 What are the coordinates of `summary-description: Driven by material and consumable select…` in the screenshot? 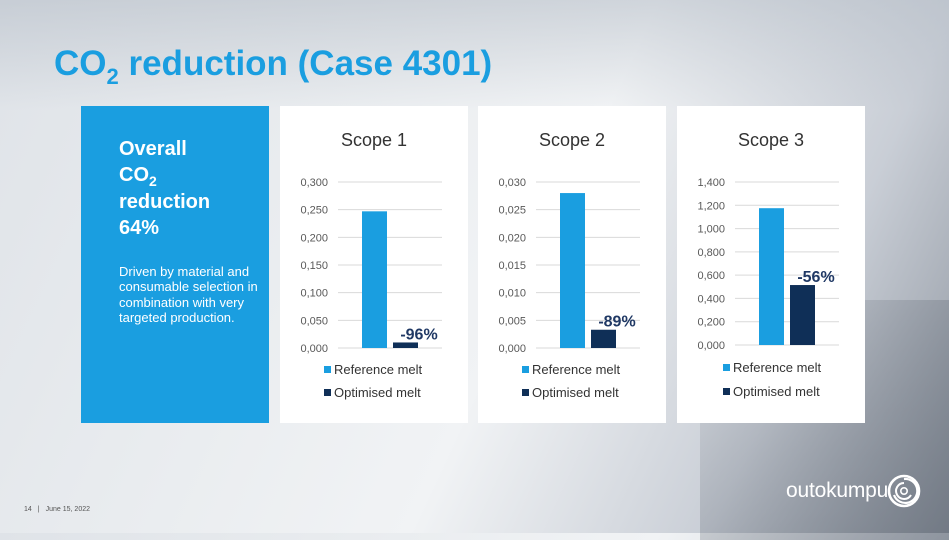 It's located at (188, 294).